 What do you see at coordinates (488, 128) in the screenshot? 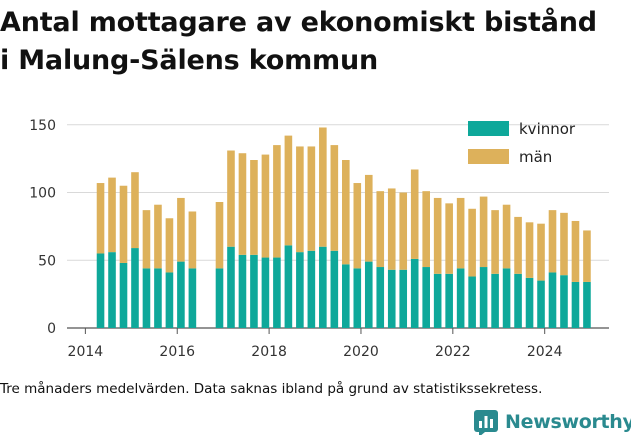
I see `legend-swatch-kvinnor` at bounding box center [488, 128].